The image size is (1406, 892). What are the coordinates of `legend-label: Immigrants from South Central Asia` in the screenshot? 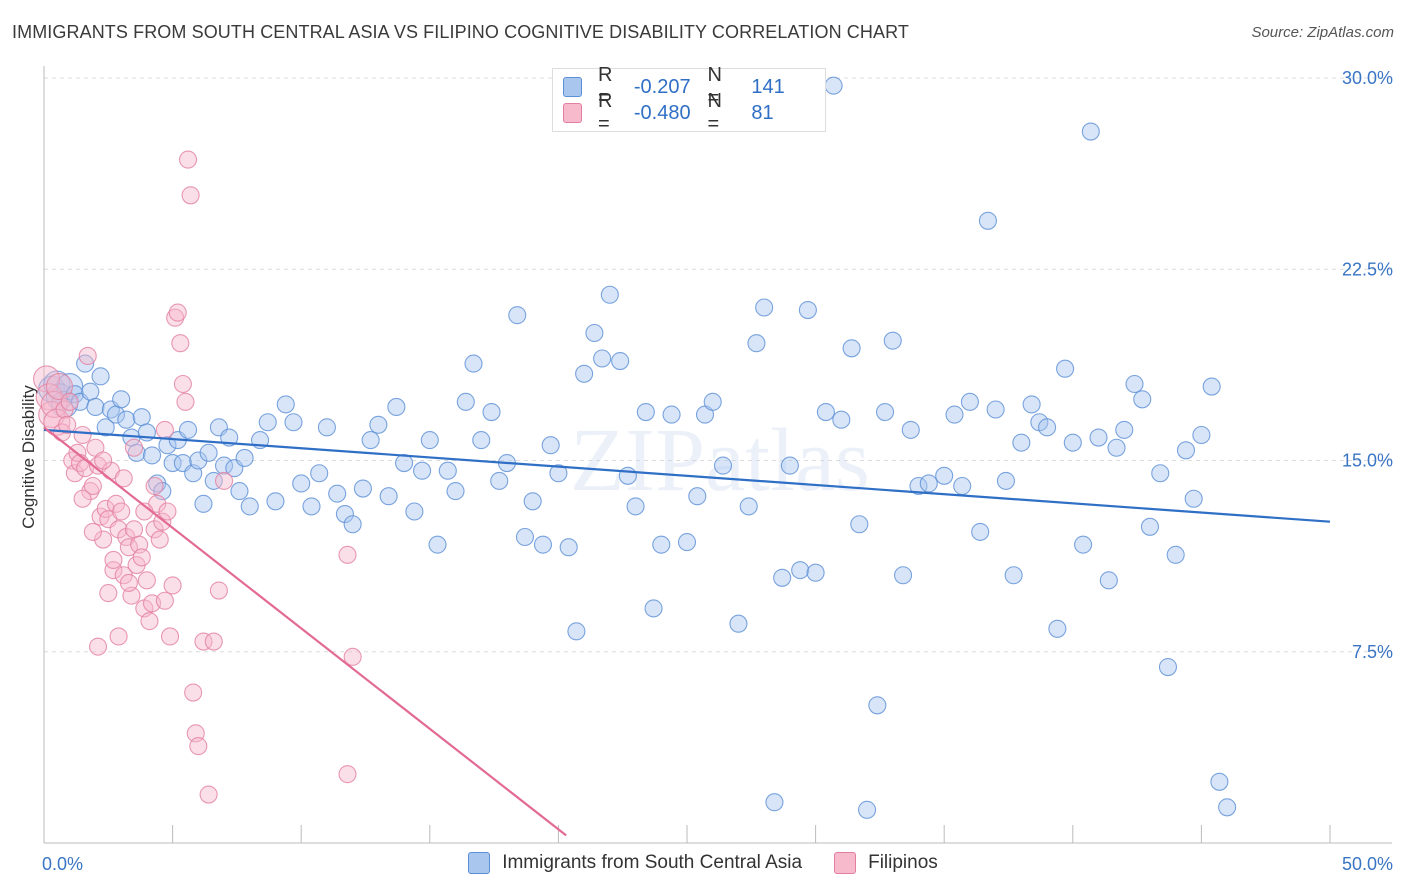 It's located at (652, 862).